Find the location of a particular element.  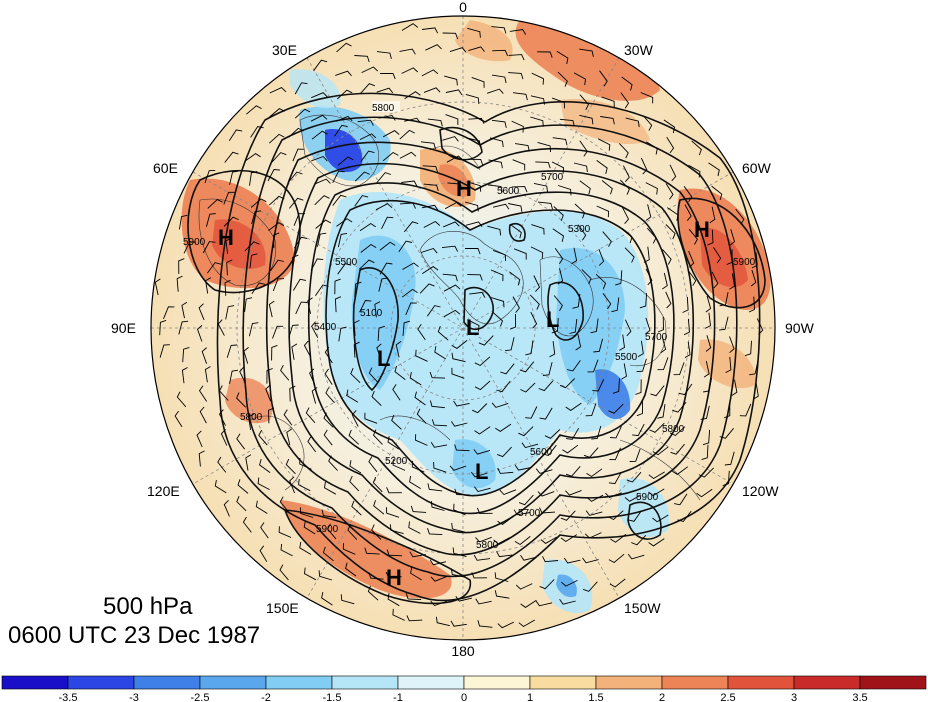

colorbar-tick-label: 0 is located at coordinates (464, 697).